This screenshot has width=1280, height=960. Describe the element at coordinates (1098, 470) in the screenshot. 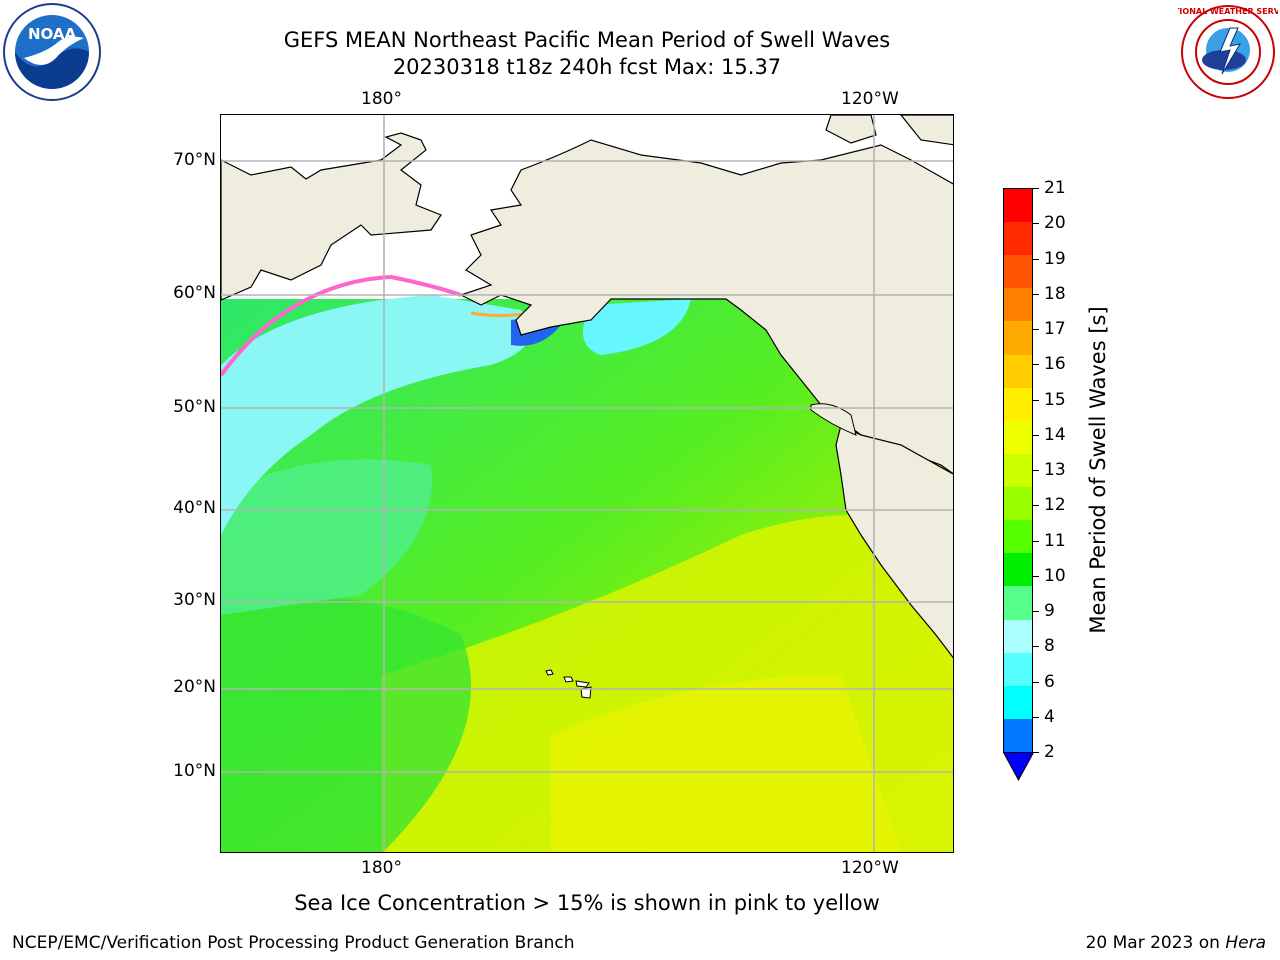

I see `colorbar-title: Mean Period of Swell Waves [s]` at that location.